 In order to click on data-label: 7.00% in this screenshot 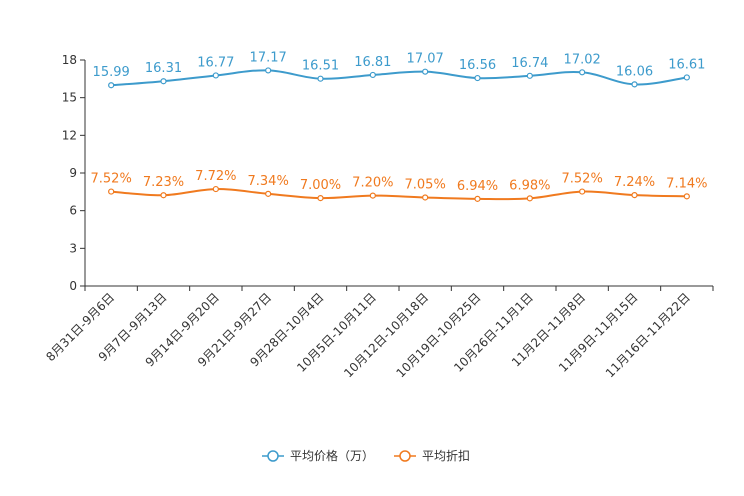, I will do `click(320, 185)`.